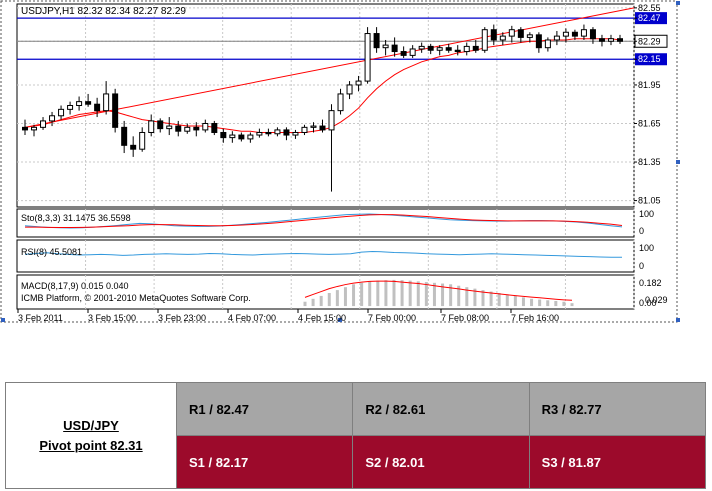 The height and width of the screenshot is (491, 712). I want to click on r1-cell: R1 / 82.47, so click(264, 409).